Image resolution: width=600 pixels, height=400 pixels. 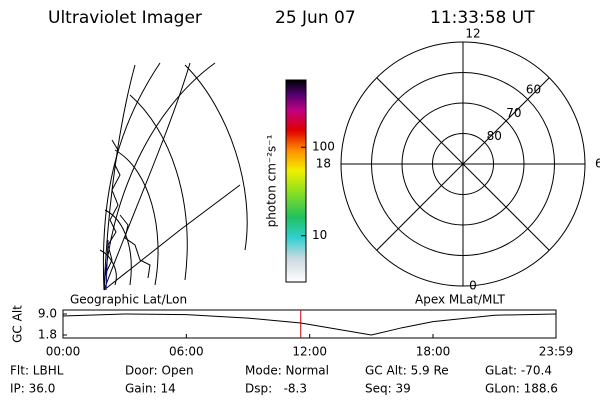 What do you see at coordinates (296, 181) in the screenshot?
I see `colorbar` at bounding box center [296, 181].